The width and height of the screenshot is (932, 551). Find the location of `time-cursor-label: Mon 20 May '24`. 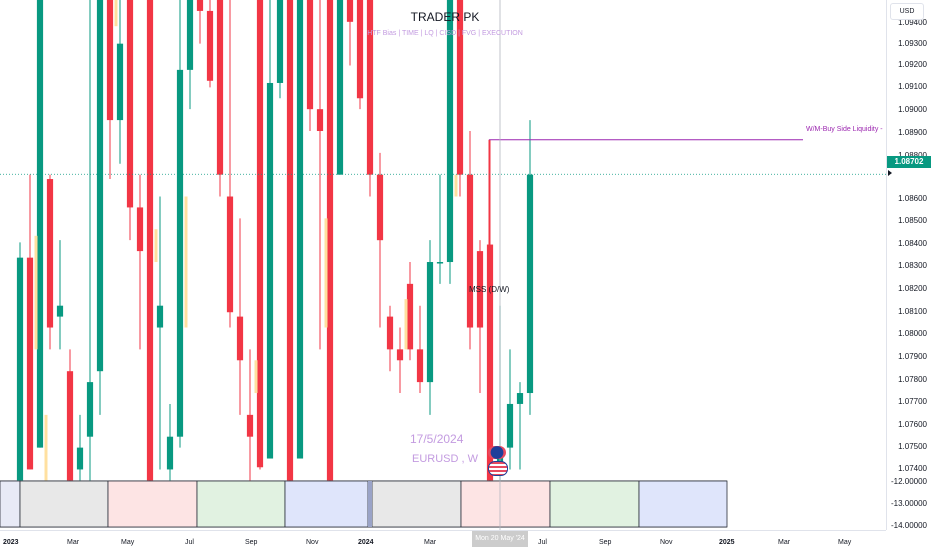

time-cursor-label: Mon 20 May '24 is located at coordinates (500, 539).